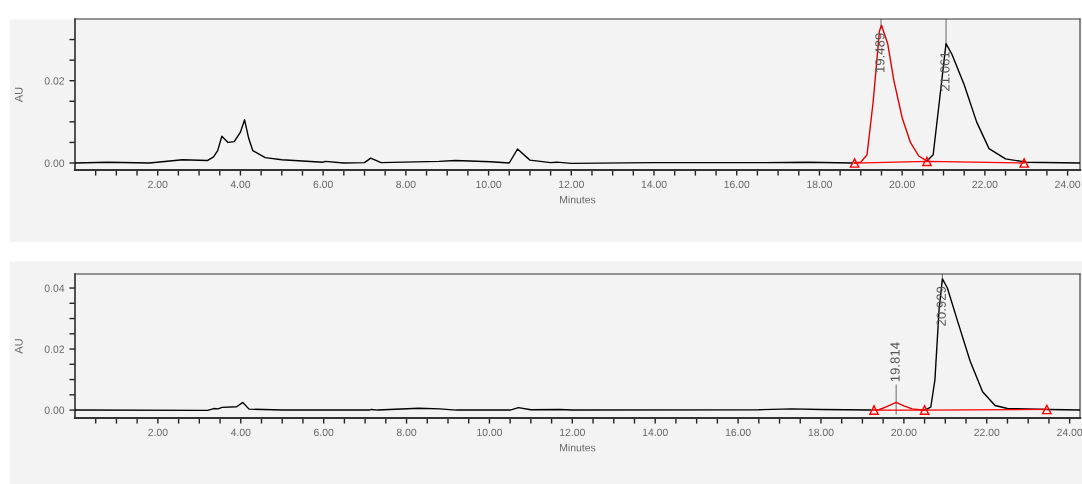  I want to click on annotation: 19.814, so click(895, 362).